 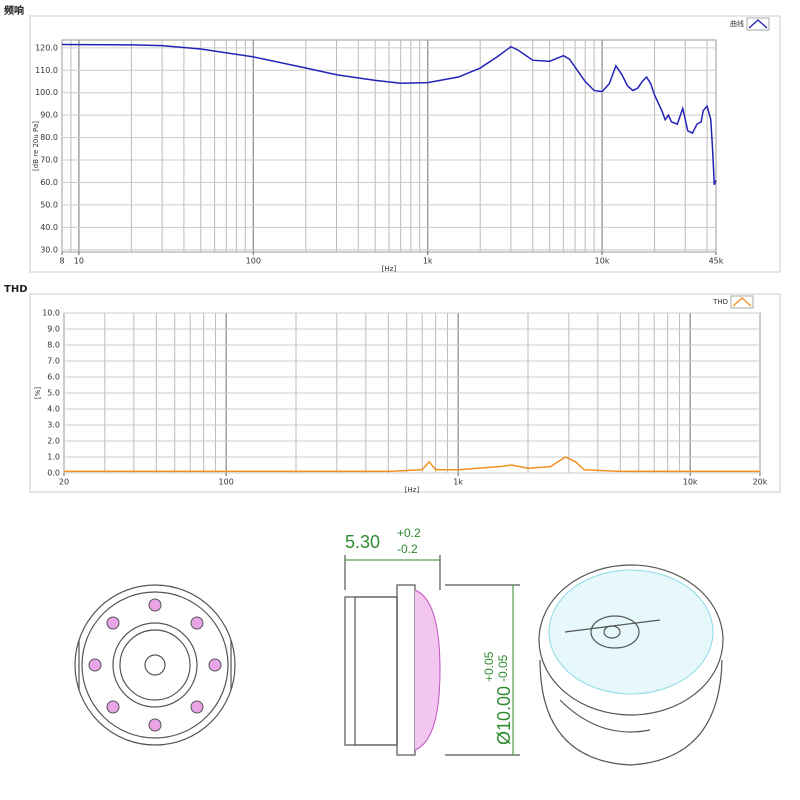 What do you see at coordinates (53, 345) in the screenshot?
I see `y-tick-label: 8.0` at bounding box center [53, 345].